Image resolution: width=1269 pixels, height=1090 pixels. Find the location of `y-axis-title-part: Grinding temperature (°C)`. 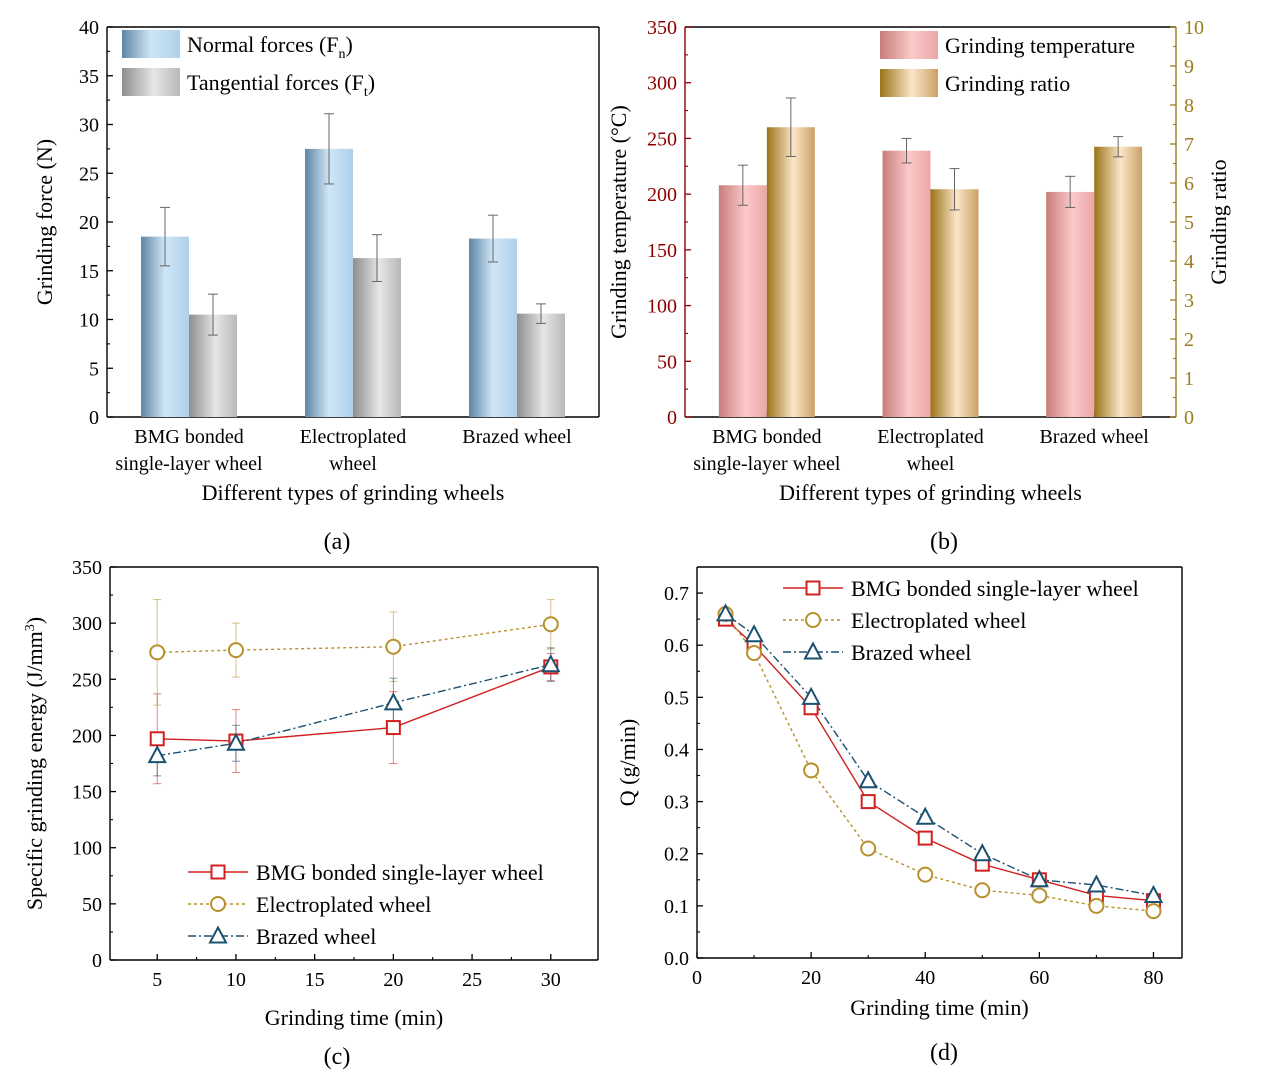

y-axis-title-part: Grinding temperature (°C) is located at coordinates (618, 222).